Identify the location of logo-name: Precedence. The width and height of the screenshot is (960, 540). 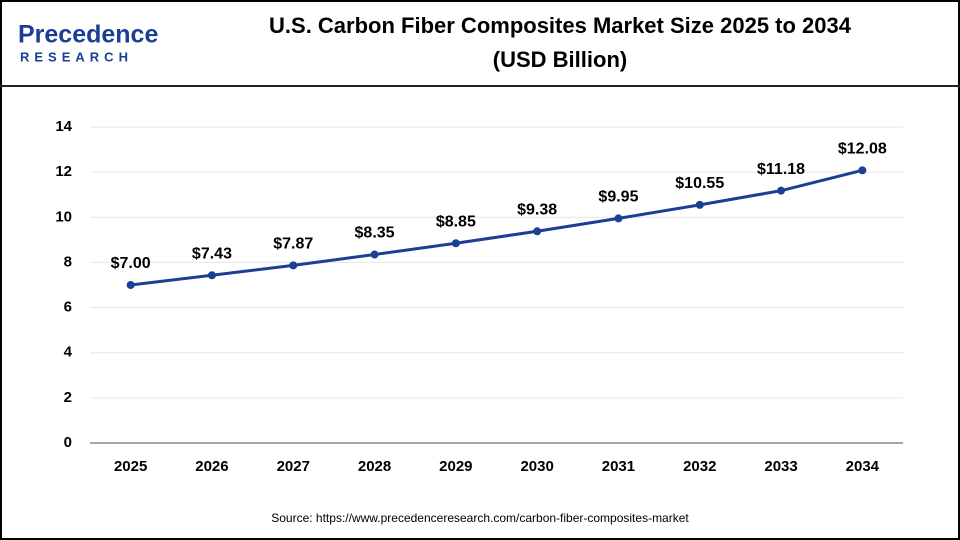
(88, 35).